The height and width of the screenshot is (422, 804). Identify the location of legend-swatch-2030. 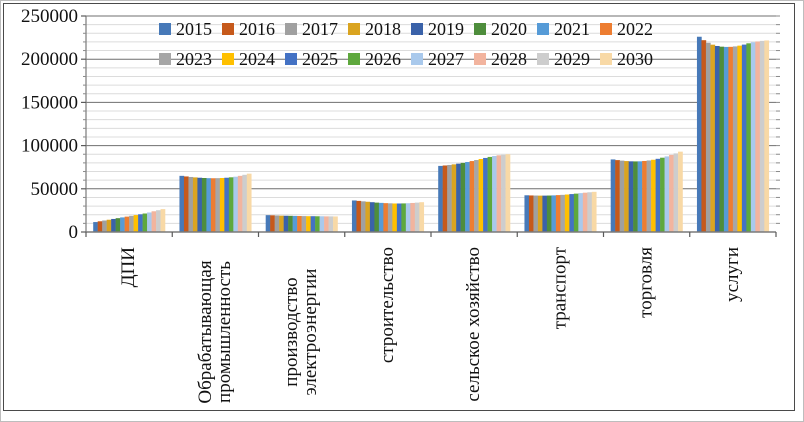
(606, 59).